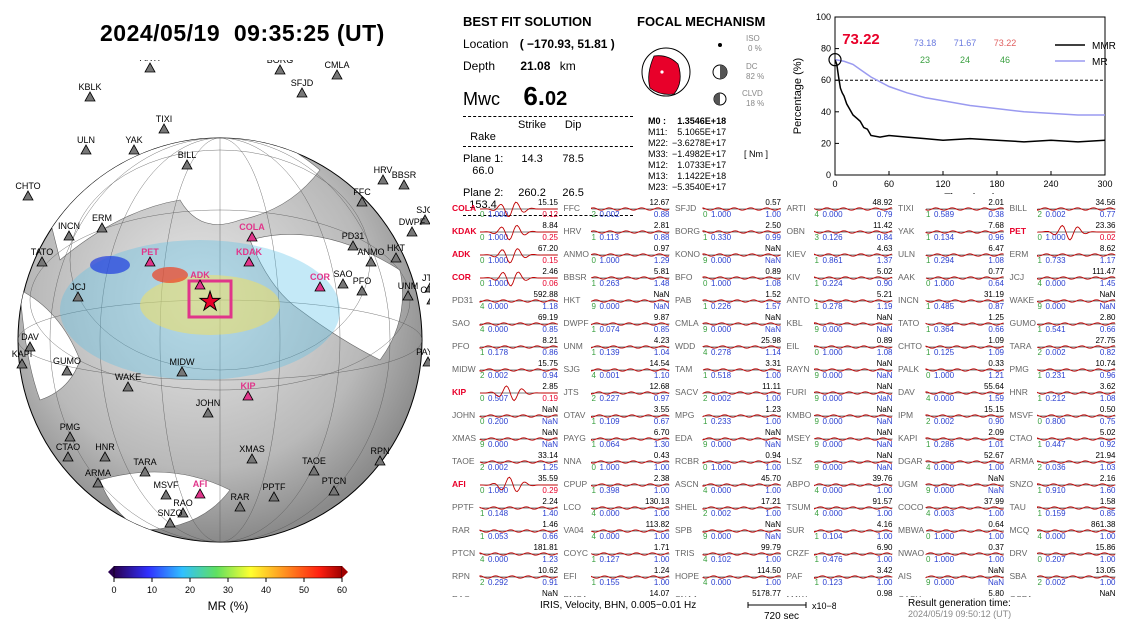 This screenshot has width=1136, height=626. Describe the element at coordinates (702, 132) in the screenshot. I see `moment-value: 5.1065E+17` at that location.